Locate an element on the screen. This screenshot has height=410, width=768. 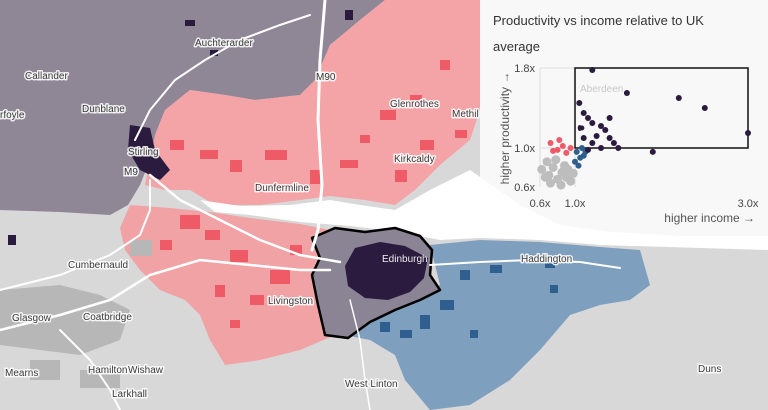
scatter-points is located at coordinates (644, 128).